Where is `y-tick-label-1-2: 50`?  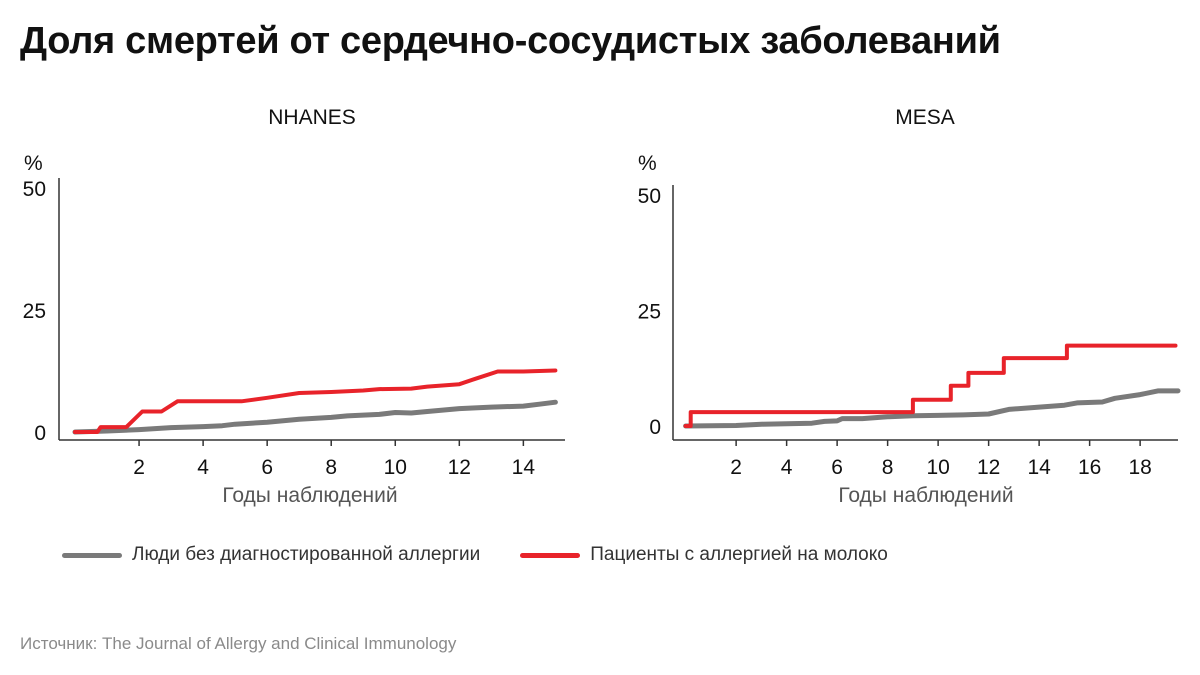 y-tick-label-1-2: 50 is located at coordinates (649, 196).